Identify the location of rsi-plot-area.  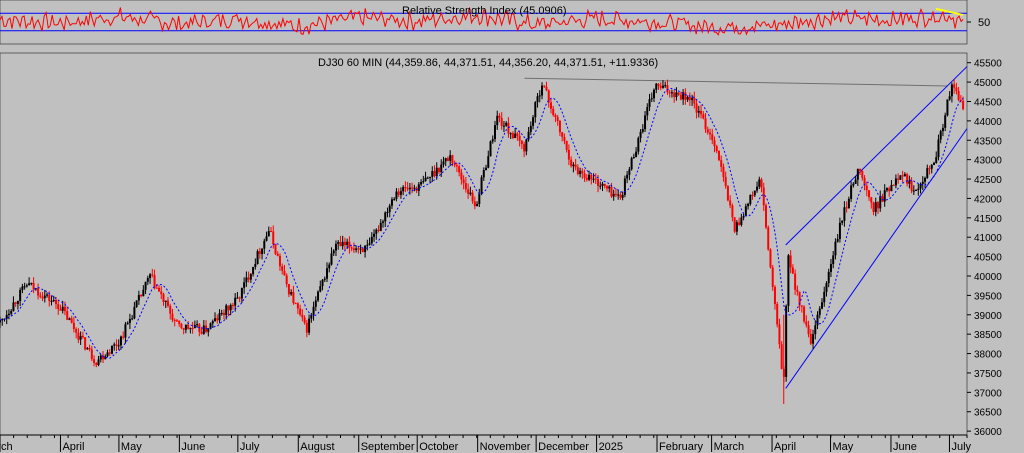
(484, 22).